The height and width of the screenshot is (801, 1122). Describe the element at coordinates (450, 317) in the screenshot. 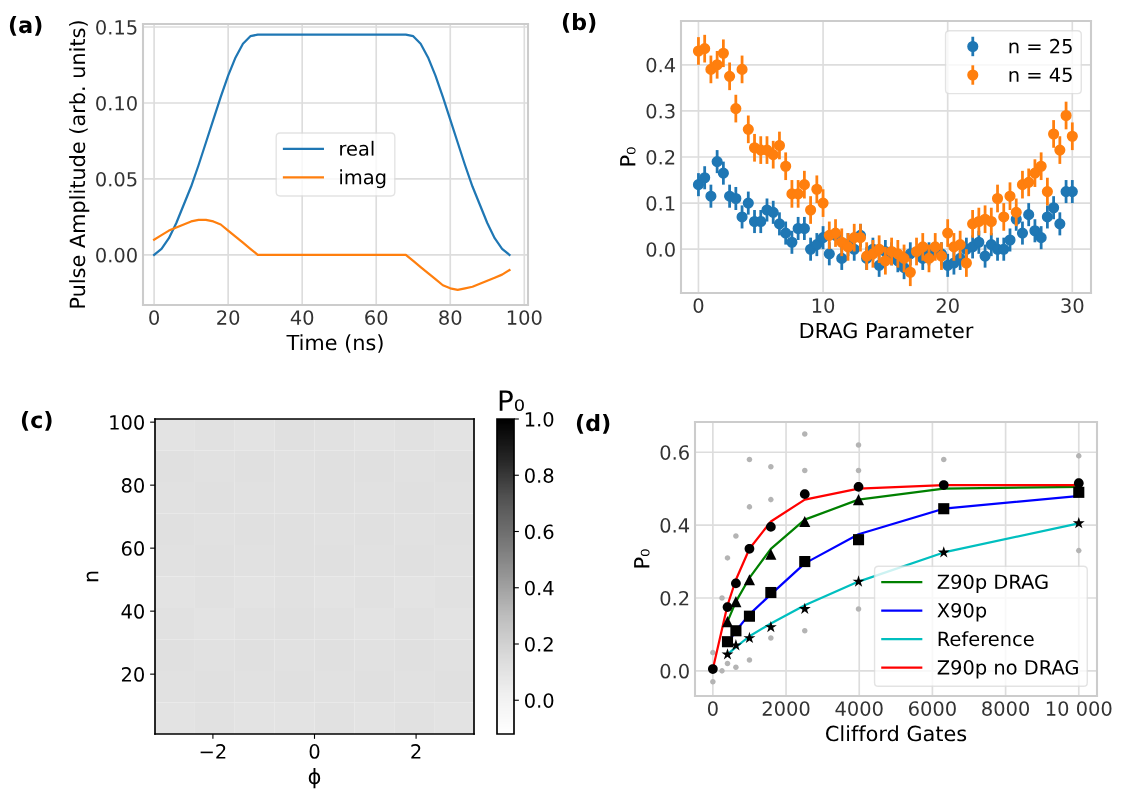

I see `x-tick-label: 80` at that location.